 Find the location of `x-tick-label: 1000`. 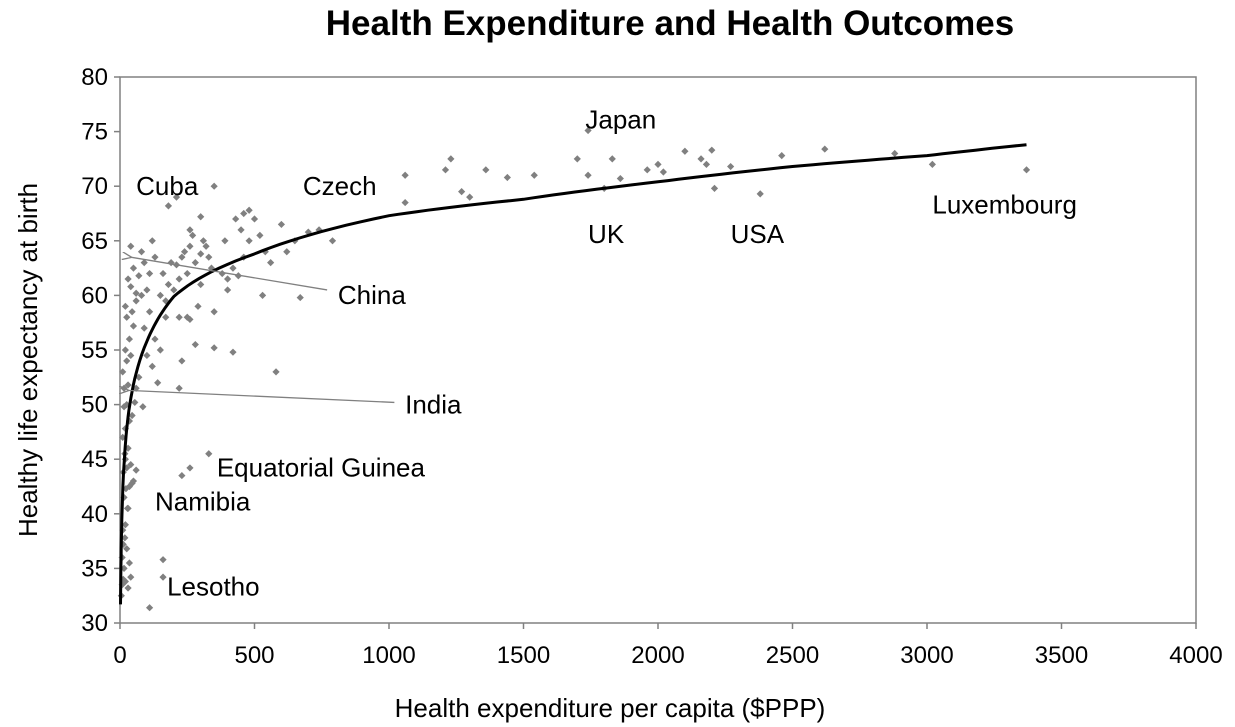

x-tick-label: 1000 is located at coordinates (388, 655).